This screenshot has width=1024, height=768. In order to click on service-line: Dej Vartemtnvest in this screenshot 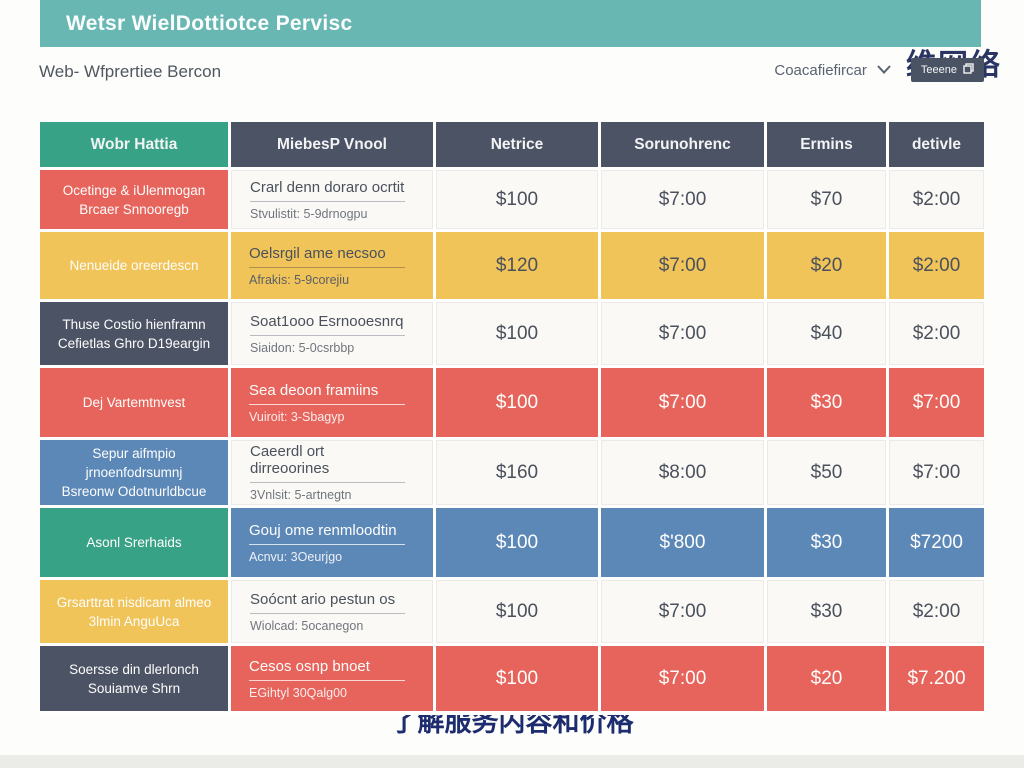, I will do `click(134, 402)`.